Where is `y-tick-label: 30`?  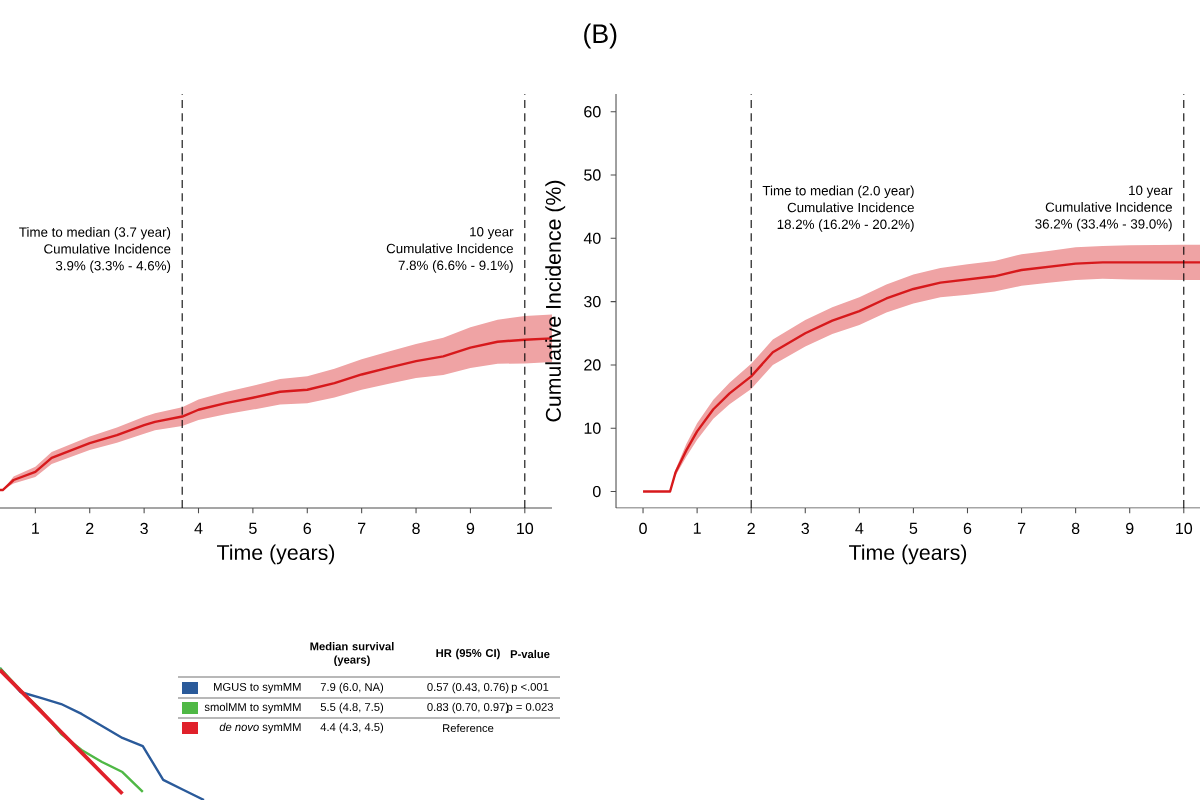
y-tick-label: 30 is located at coordinates (592, 301).